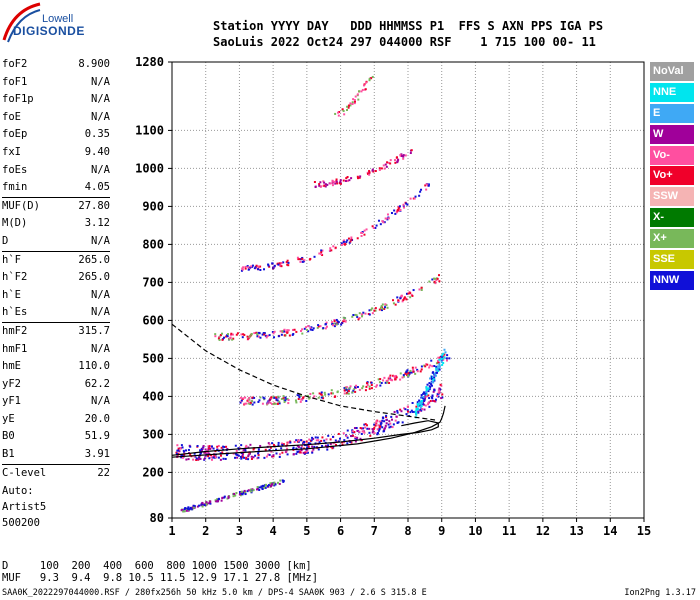  Describe the element at coordinates (15, 81) in the screenshot. I see `param-name: foF1` at that location.